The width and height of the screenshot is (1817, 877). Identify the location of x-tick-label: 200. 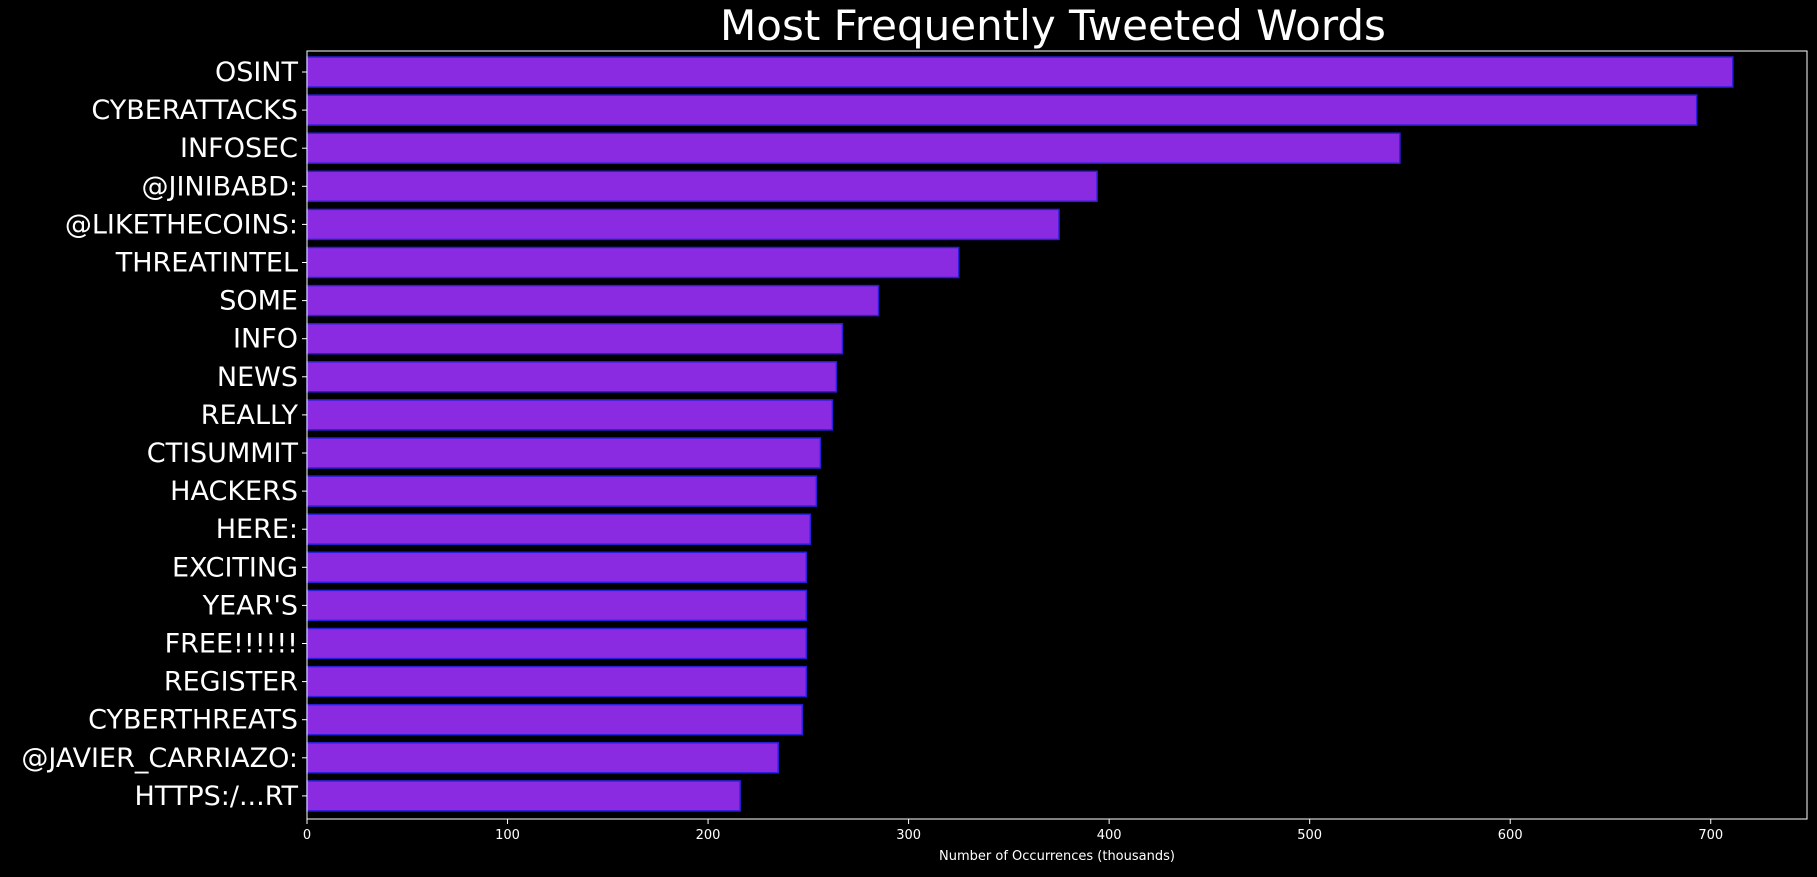
(708, 835).